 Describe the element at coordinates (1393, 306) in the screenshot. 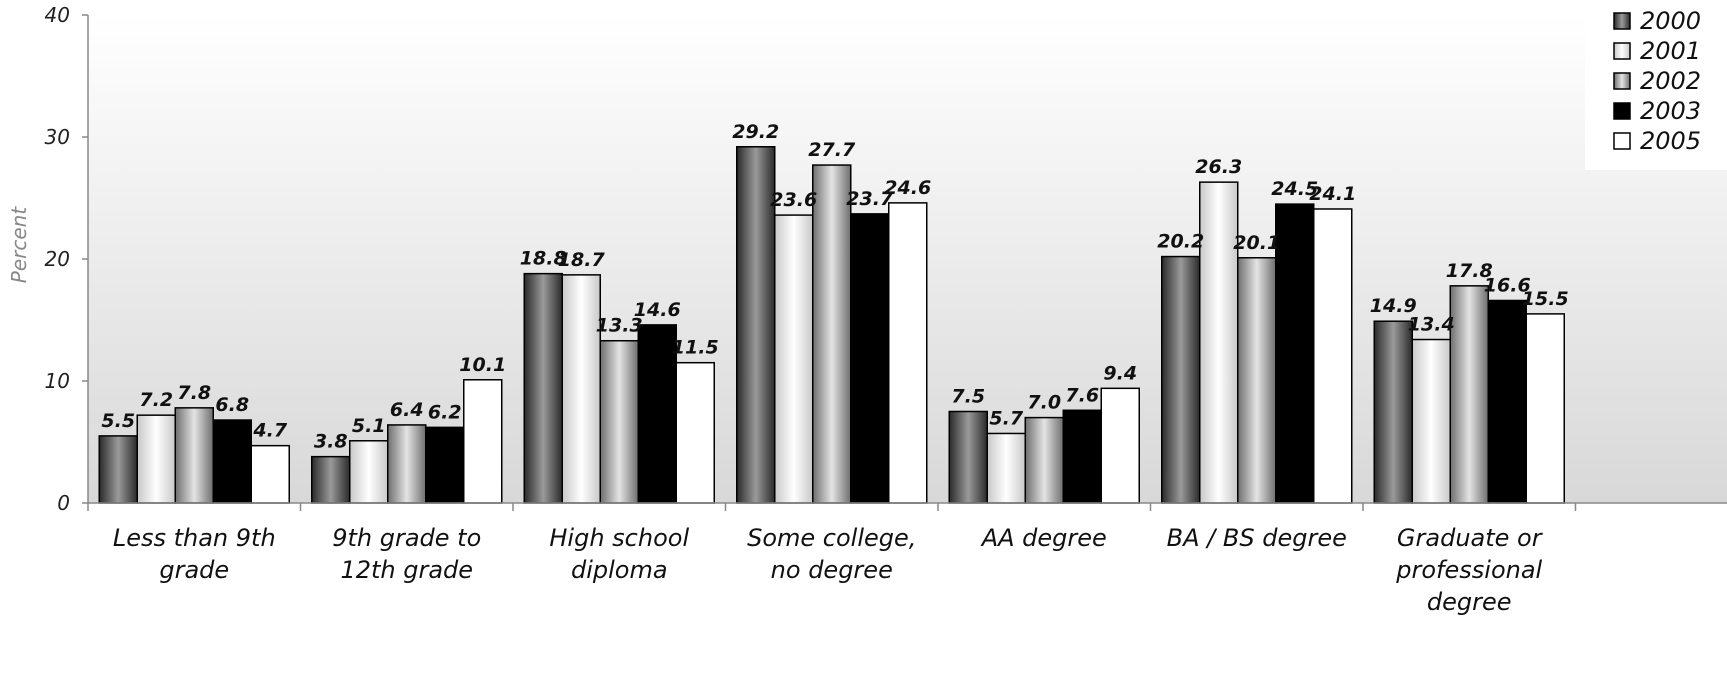

I see `data-label: 14.9` at that location.